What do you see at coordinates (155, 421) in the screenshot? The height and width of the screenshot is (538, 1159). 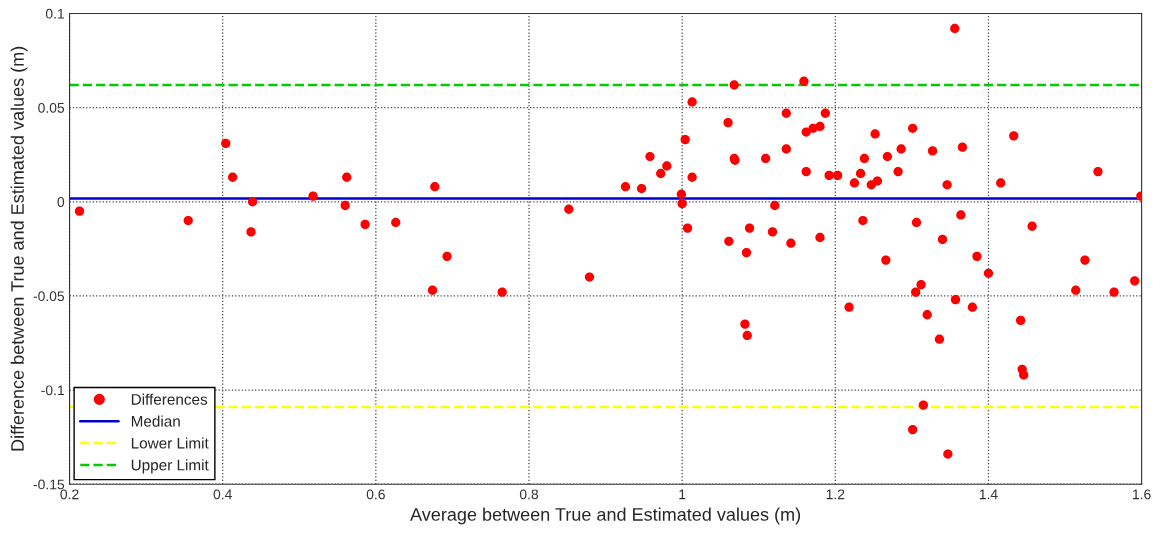 I see `legend-label: Median` at bounding box center [155, 421].